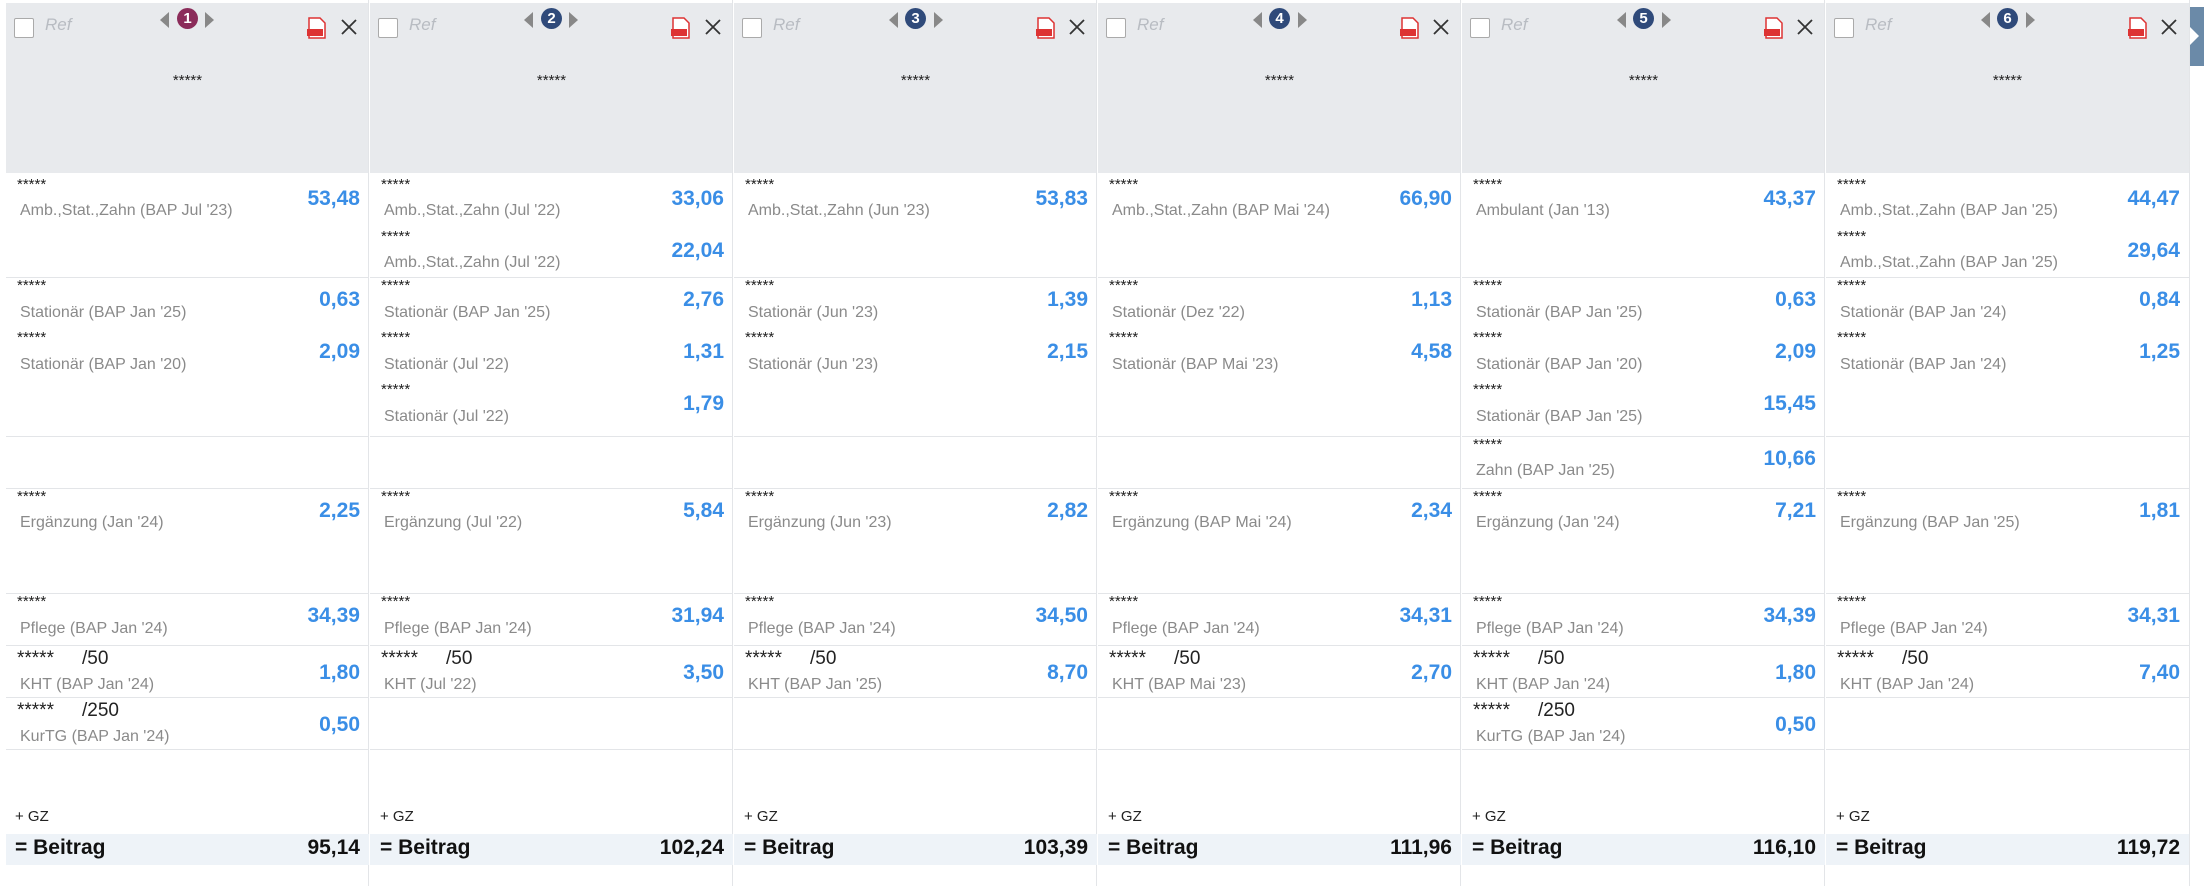  What do you see at coordinates (1431, 299) in the screenshot?
I see `tariff-value: 1,13` at bounding box center [1431, 299].